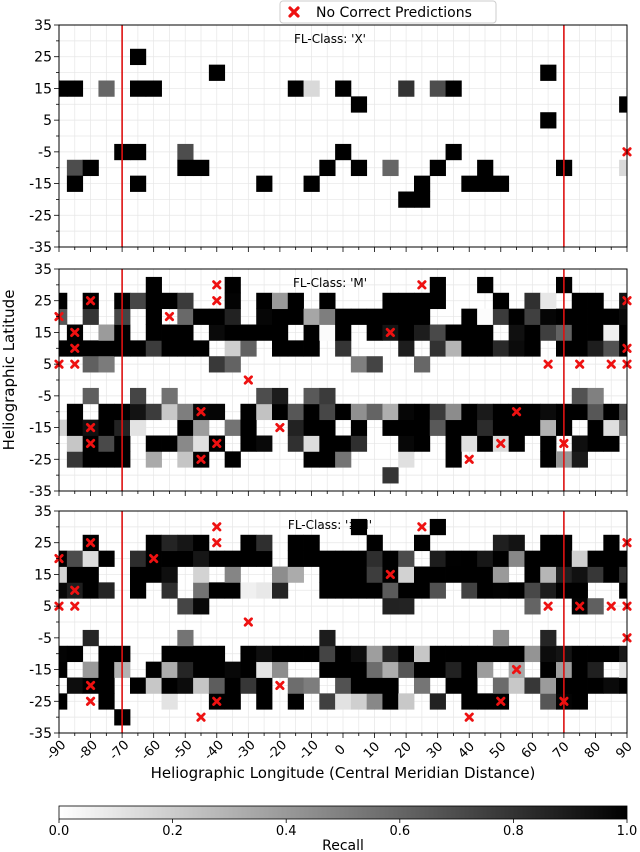 The height and width of the screenshot is (852, 640). Describe the element at coordinates (172, 831) in the screenshot. I see `colorbar-tick-label: 0.2` at that location.